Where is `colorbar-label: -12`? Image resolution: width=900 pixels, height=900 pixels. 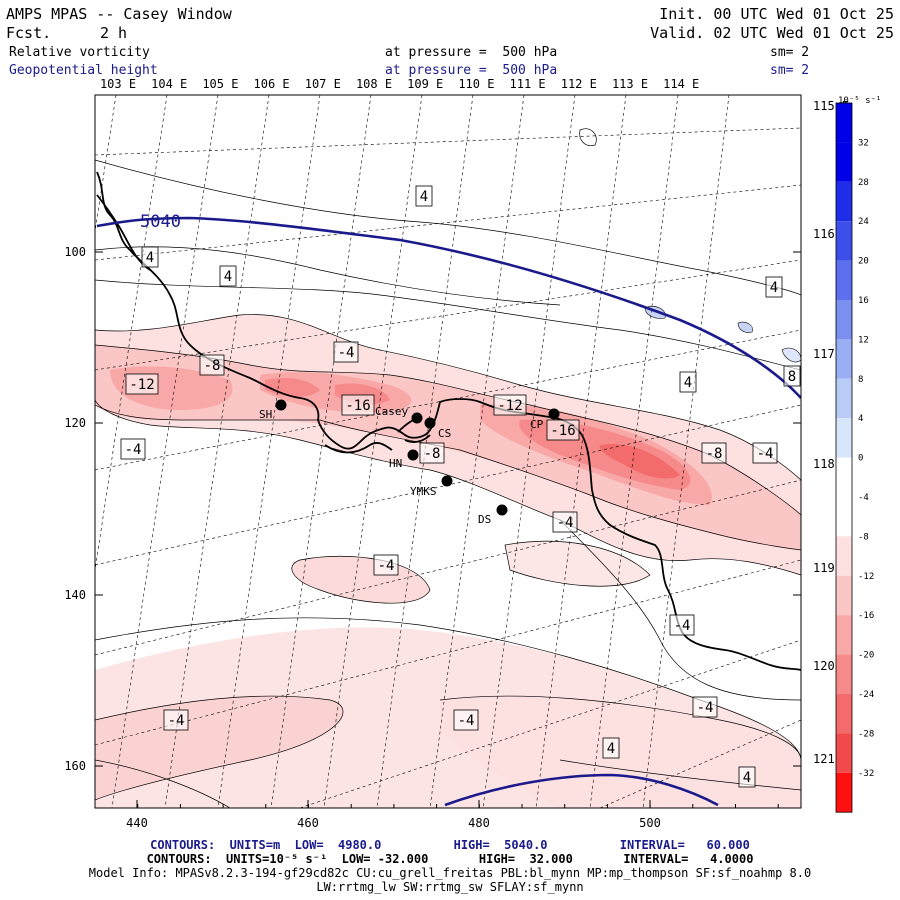
colorbar-label: -12 is located at coordinates (866, 577).